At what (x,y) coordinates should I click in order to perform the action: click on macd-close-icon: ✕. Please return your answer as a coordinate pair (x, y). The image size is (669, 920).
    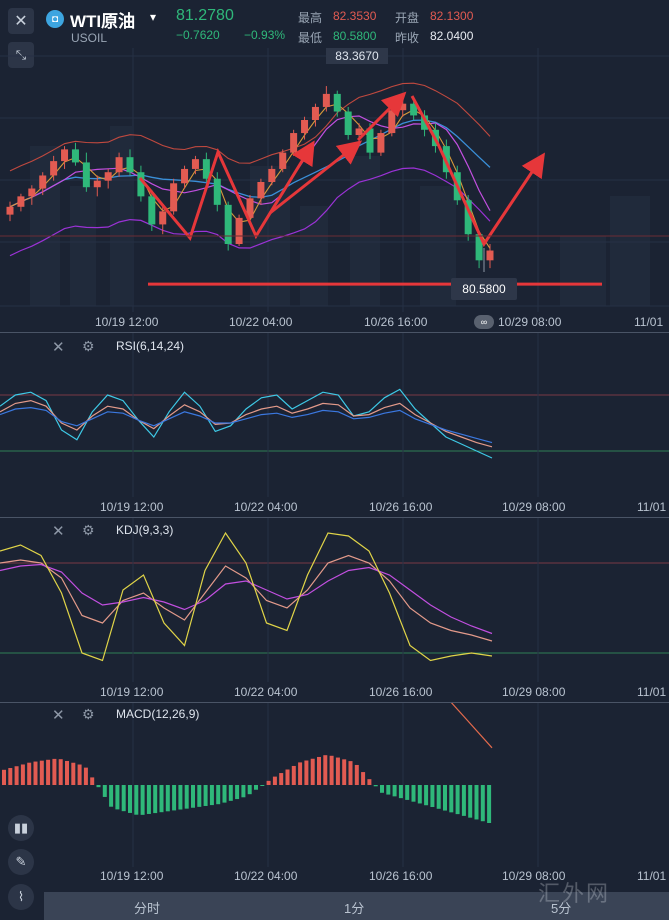
    Looking at the image, I should click on (58, 715).